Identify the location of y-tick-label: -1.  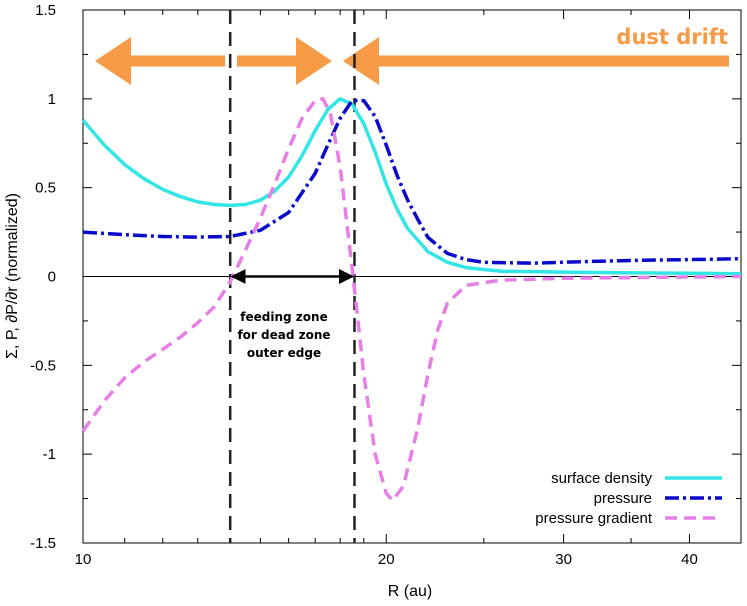
(49, 454).